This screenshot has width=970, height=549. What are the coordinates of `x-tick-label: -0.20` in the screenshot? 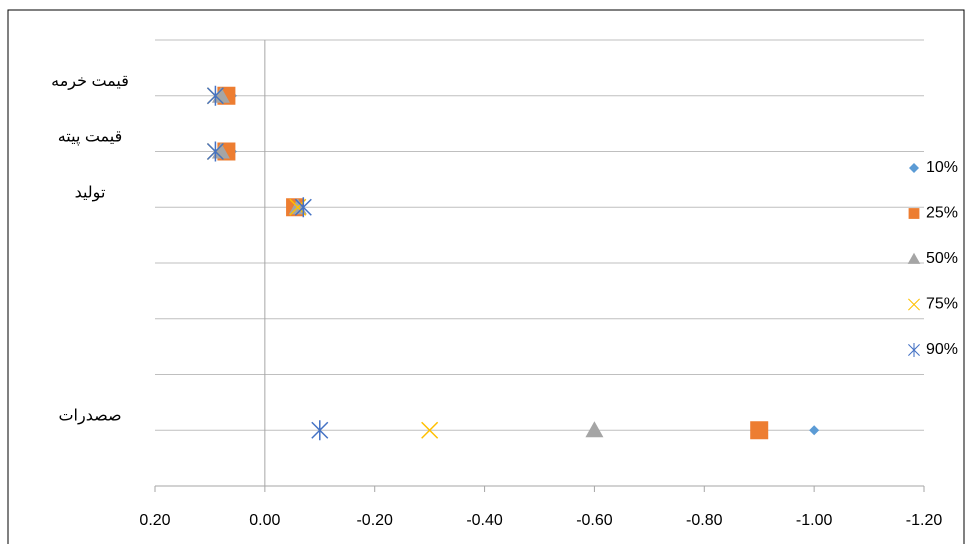 It's located at (374, 520).